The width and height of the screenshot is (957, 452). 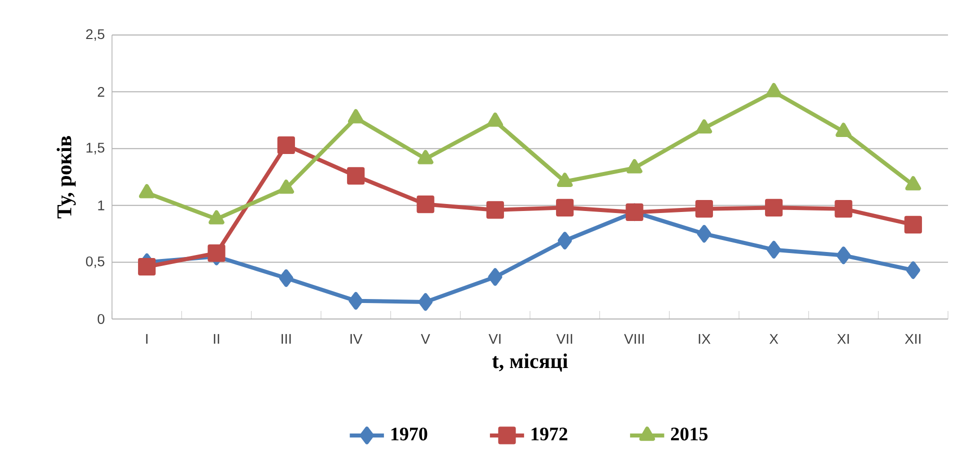 What do you see at coordinates (494, 339) in the screenshot?
I see `x-tick-label: VI` at bounding box center [494, 339].